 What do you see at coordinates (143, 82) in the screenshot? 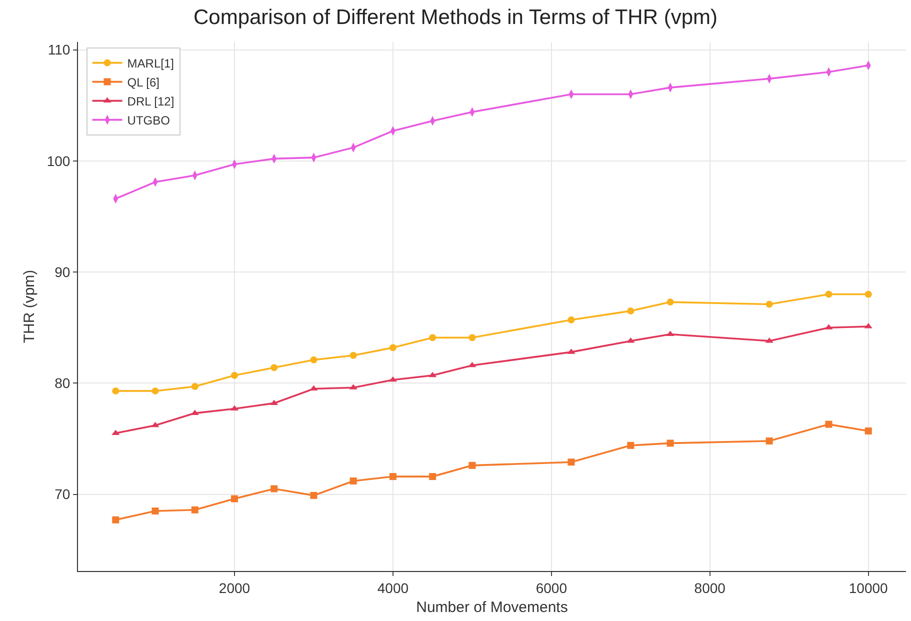
I see `legend-label: QL [6]` at bounding box center [143, 82].